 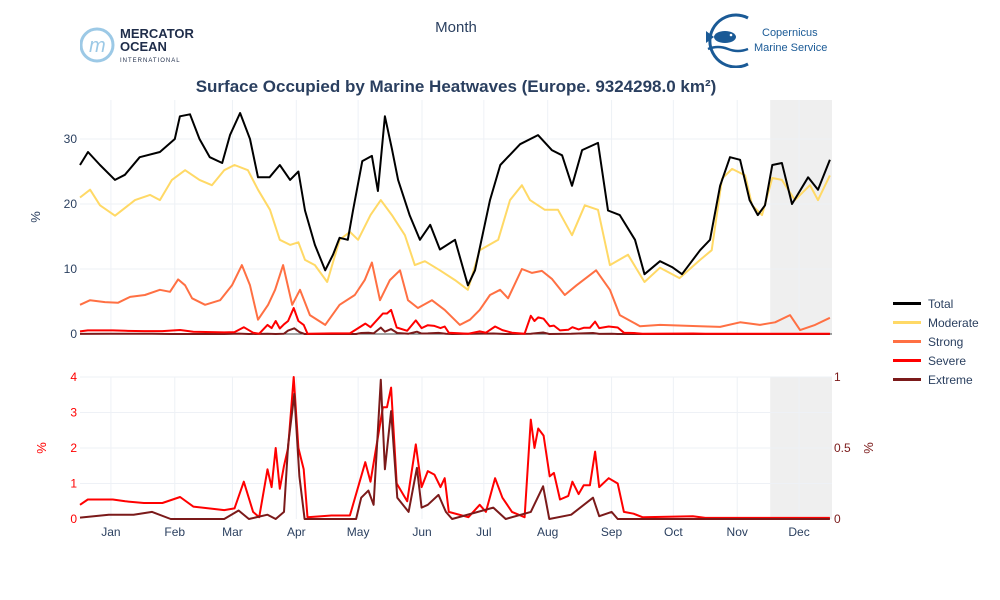 What do you see at coordinates (73, 448) in the screenshot?
I see `y-left-tick-label: 2` at bounding box center [73, 448].